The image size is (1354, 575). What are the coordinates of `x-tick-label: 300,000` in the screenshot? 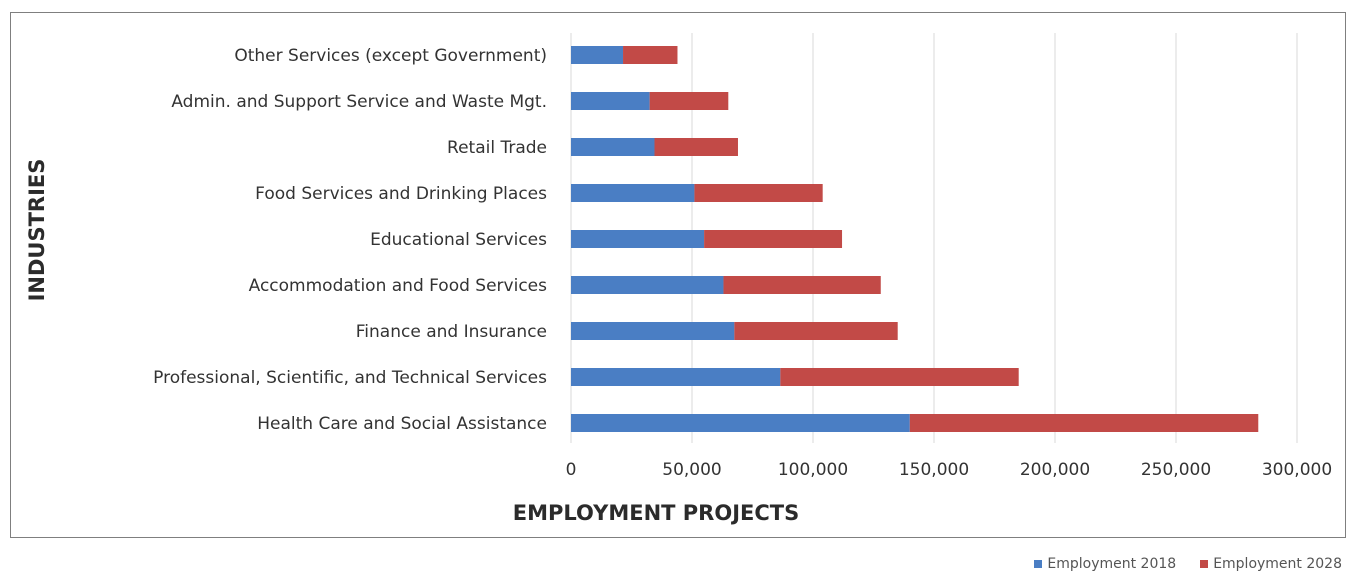 It's located at (1297, 470).